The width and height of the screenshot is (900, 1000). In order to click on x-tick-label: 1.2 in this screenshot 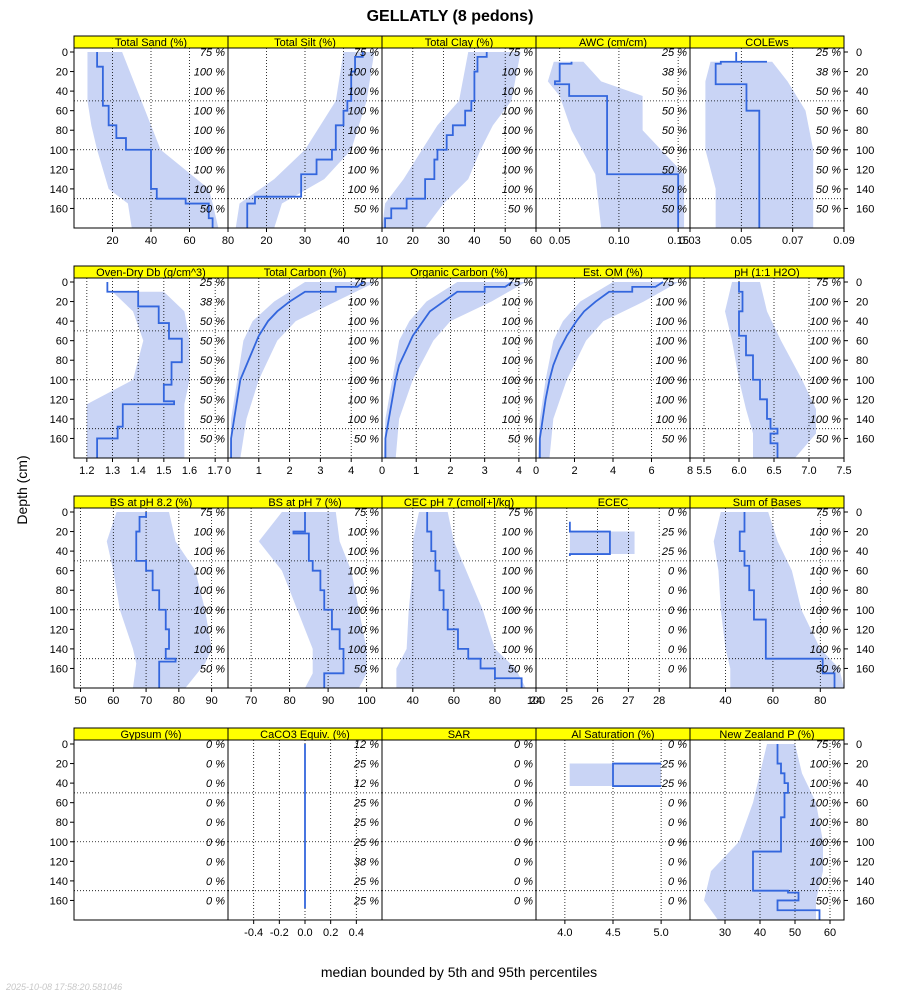, I will do `click(86, 471)`.